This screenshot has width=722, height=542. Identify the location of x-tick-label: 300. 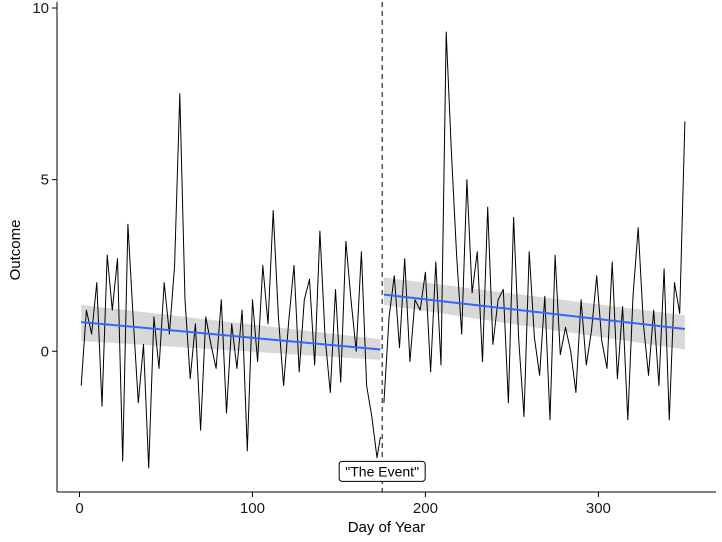
(598, 508).